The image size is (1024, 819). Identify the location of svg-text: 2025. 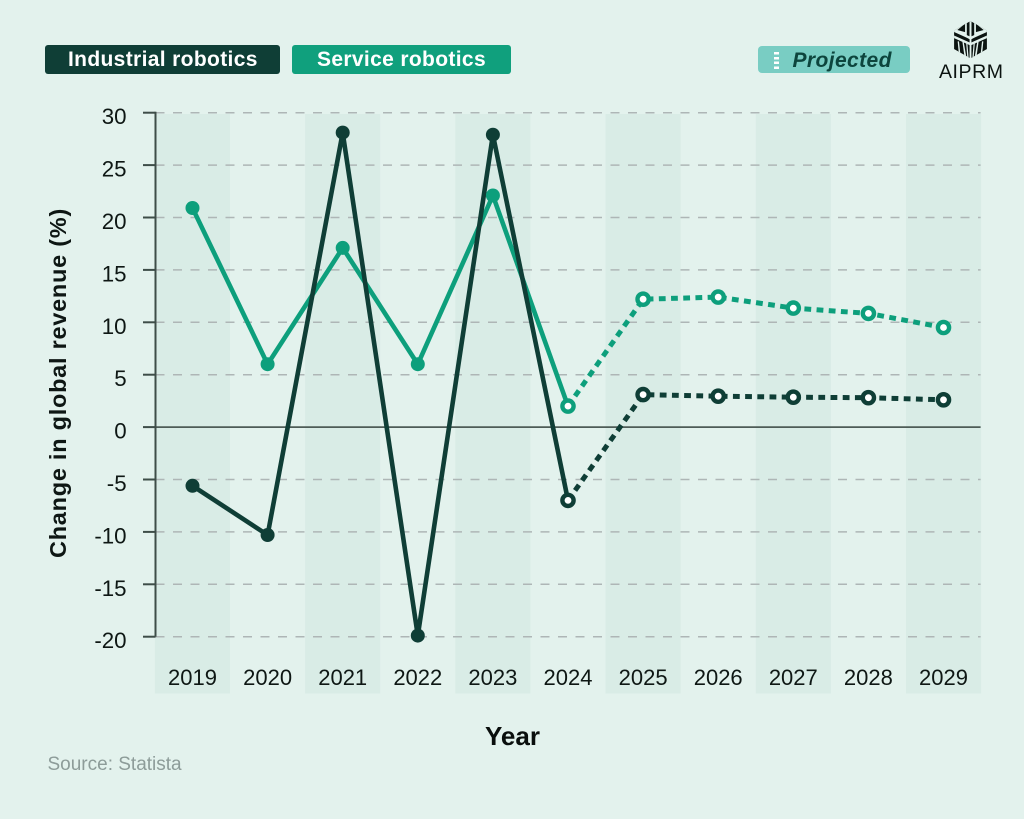
(643, 677).